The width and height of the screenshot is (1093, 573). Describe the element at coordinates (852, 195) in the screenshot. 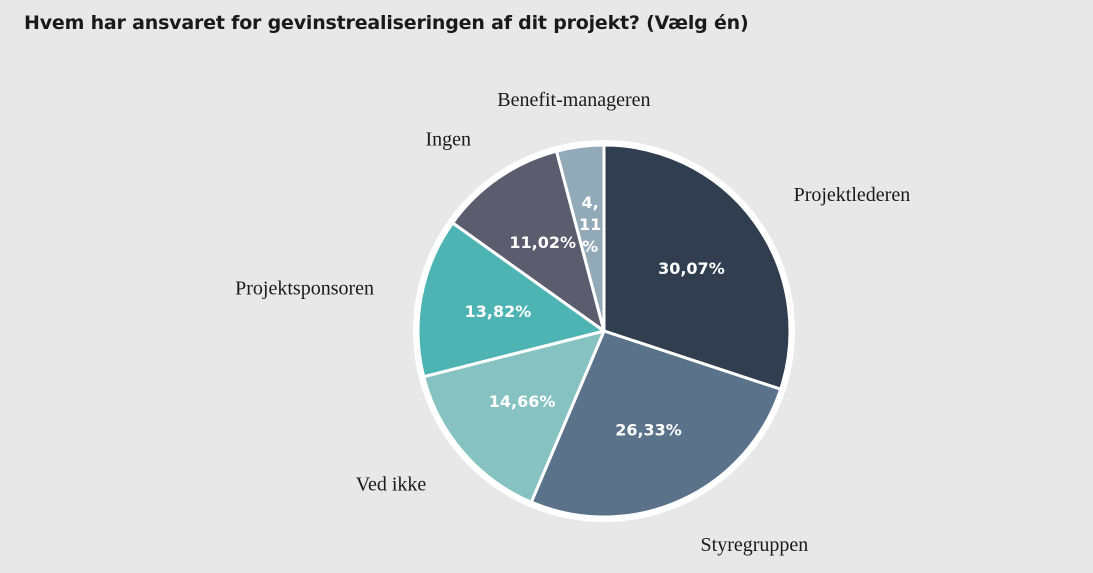

I see `category-label-0: Projektlederen` at that location.